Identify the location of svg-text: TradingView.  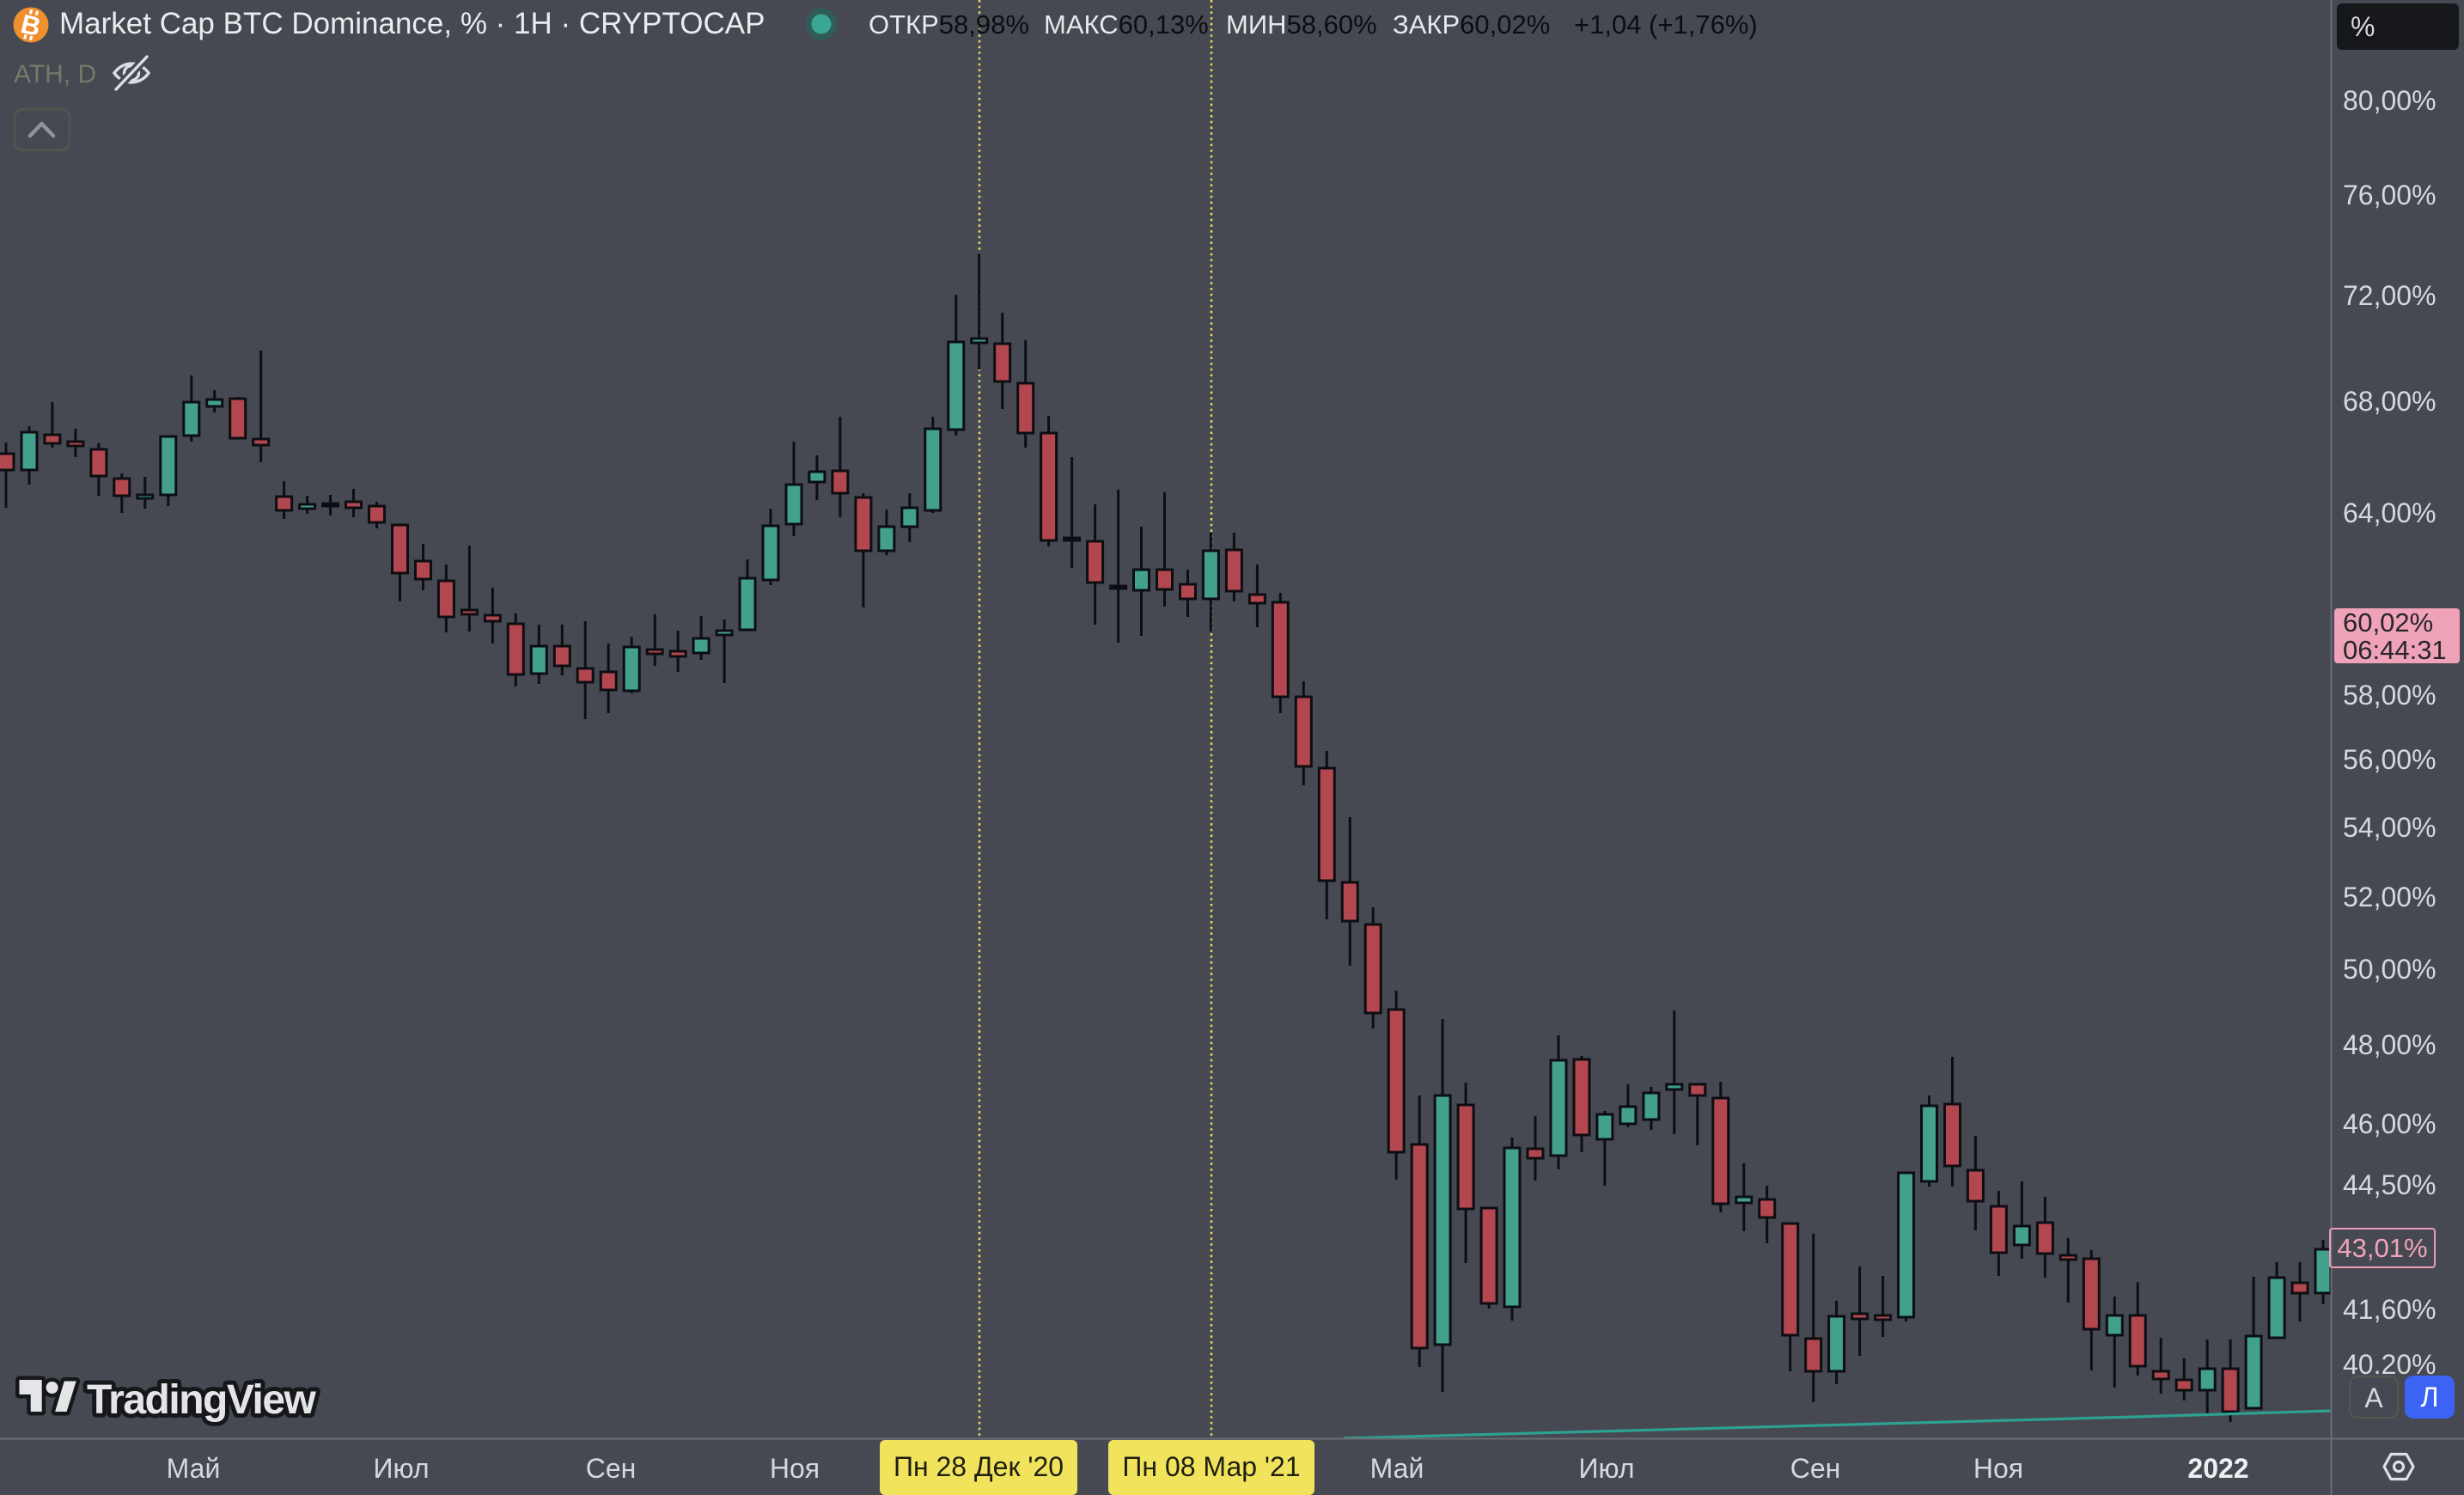
(202, 1400).